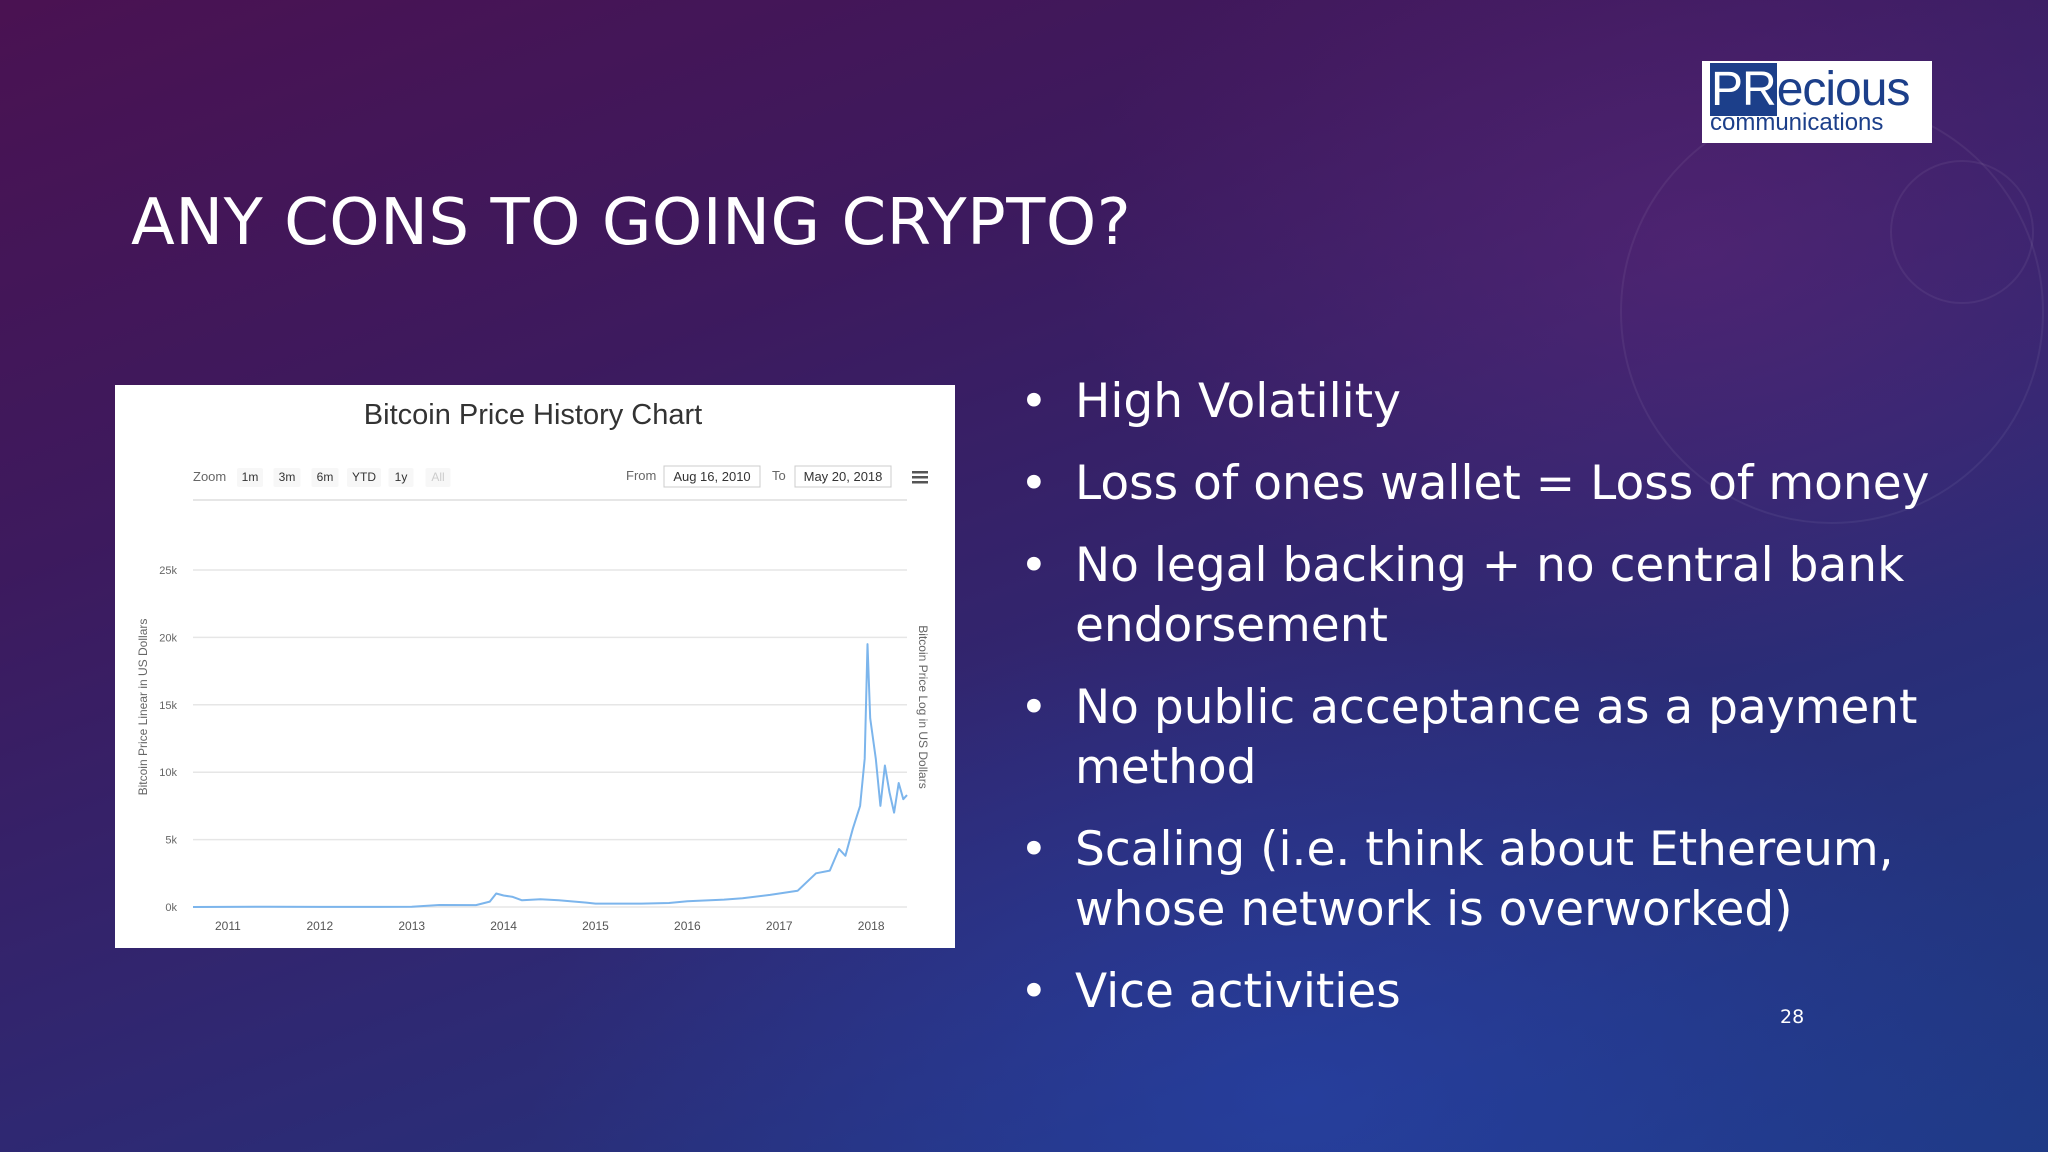  Describe the element at coordinates (920, 477) in the screenshot. I see `hamburger-menu-icon` at that location.